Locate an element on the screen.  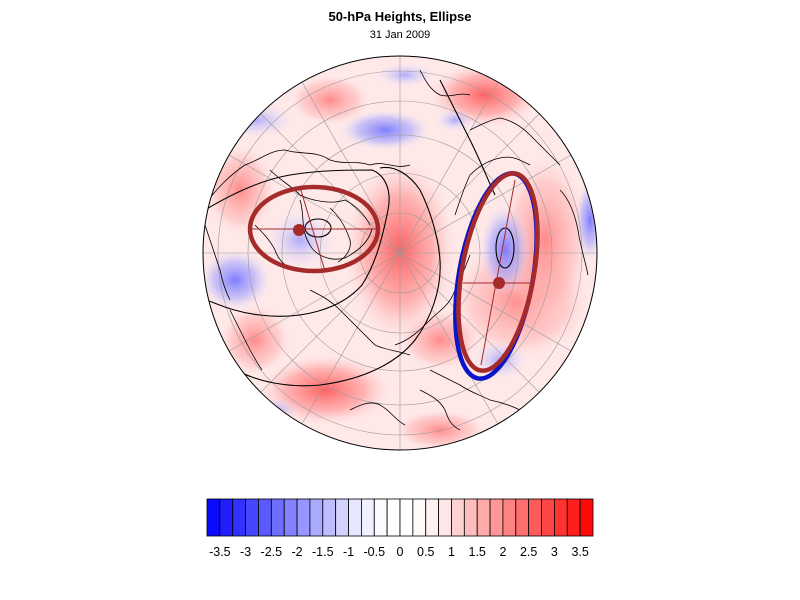
colorbar-tick-label: -1 is located at coordinates (348, 552).